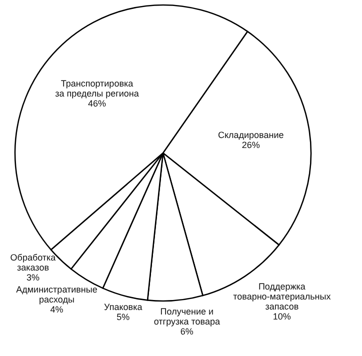  What do you see at coordinates (281, 316) in the screenshot?
I see `data-label: 10%` at bounding box center [281, 316].